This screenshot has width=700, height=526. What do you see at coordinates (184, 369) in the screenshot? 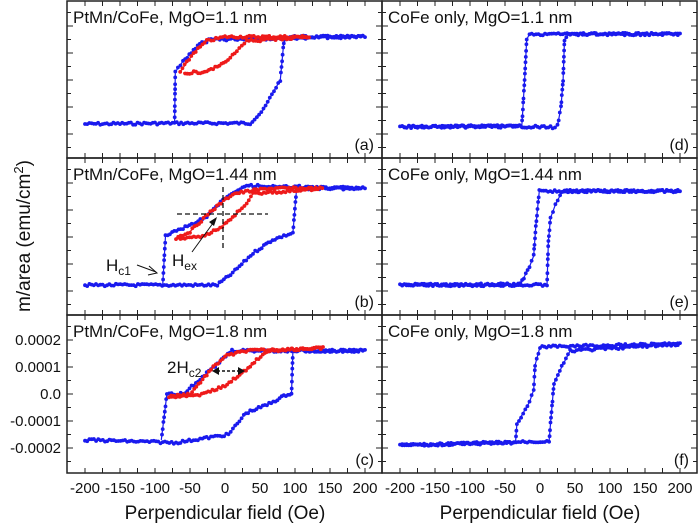
I see `hc2-label: 2Hc2` at bounding box center [184, 369].